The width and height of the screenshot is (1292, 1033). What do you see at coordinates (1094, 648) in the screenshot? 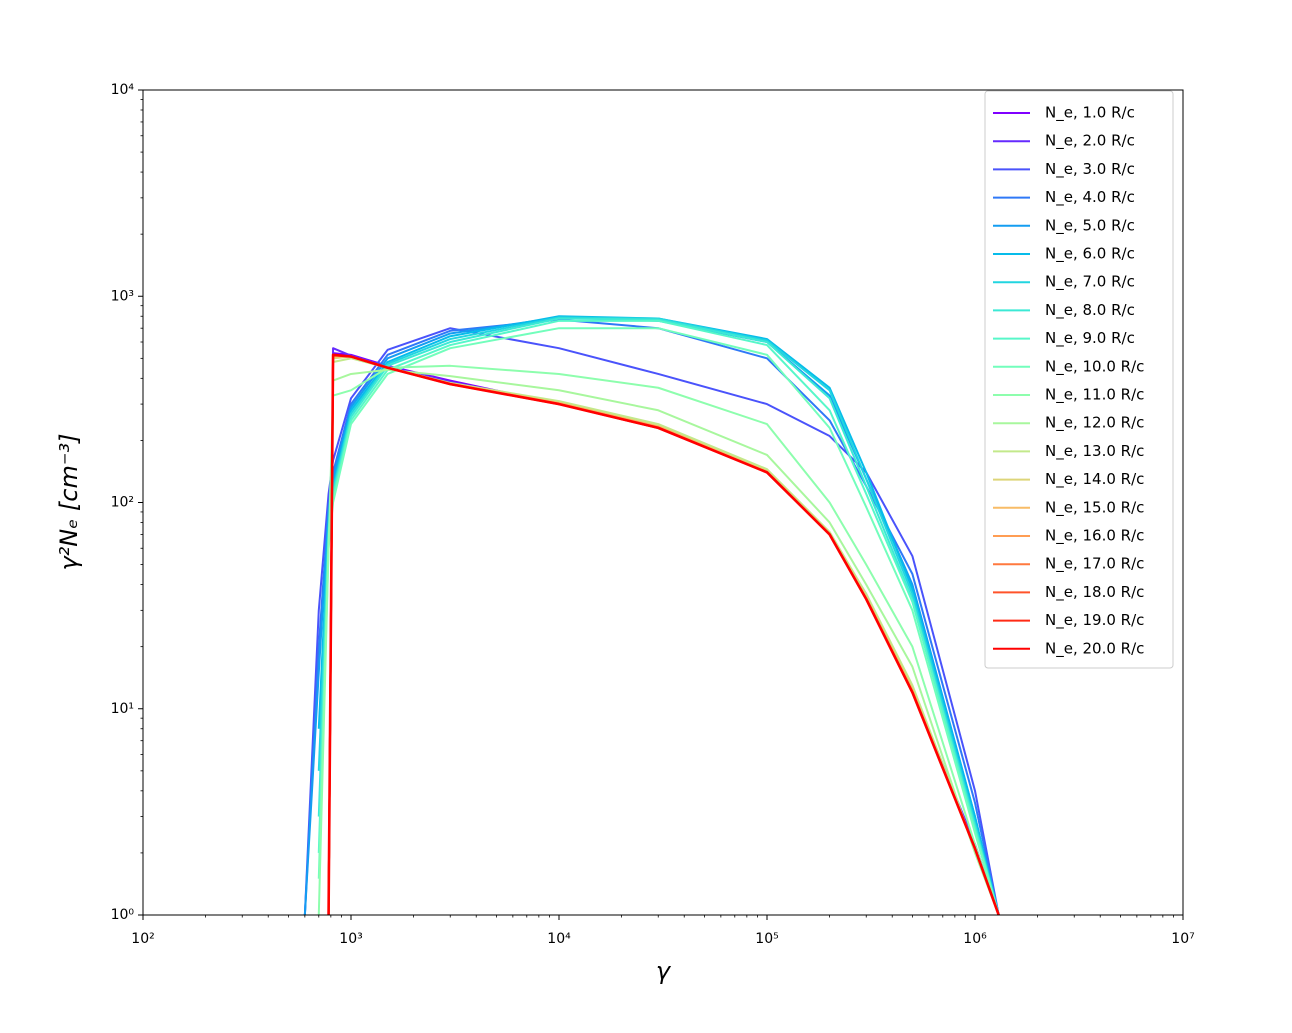
I see `legend-label: N_e, 20.0 R/c` at bounding box center [1094, 648].